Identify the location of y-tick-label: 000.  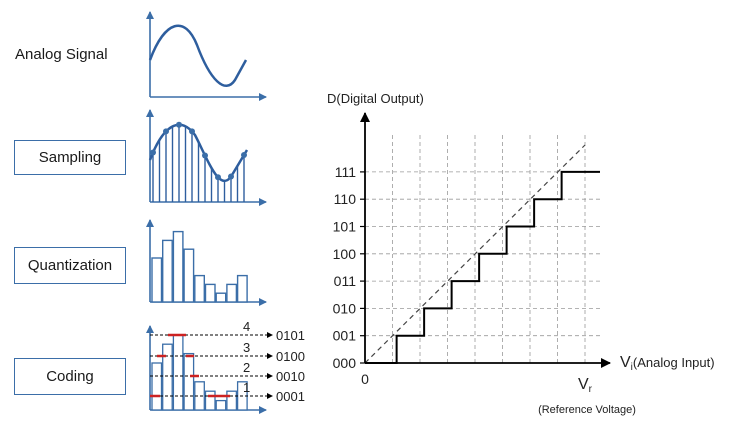
(345, 363).